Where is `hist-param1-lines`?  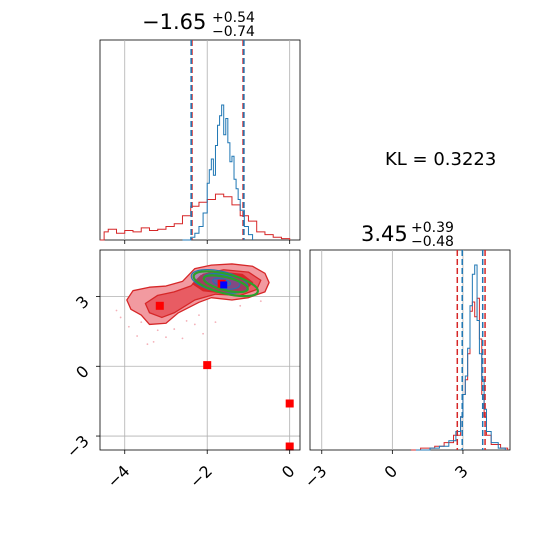 hist-param1-lines is located at coordinates (195, 140).